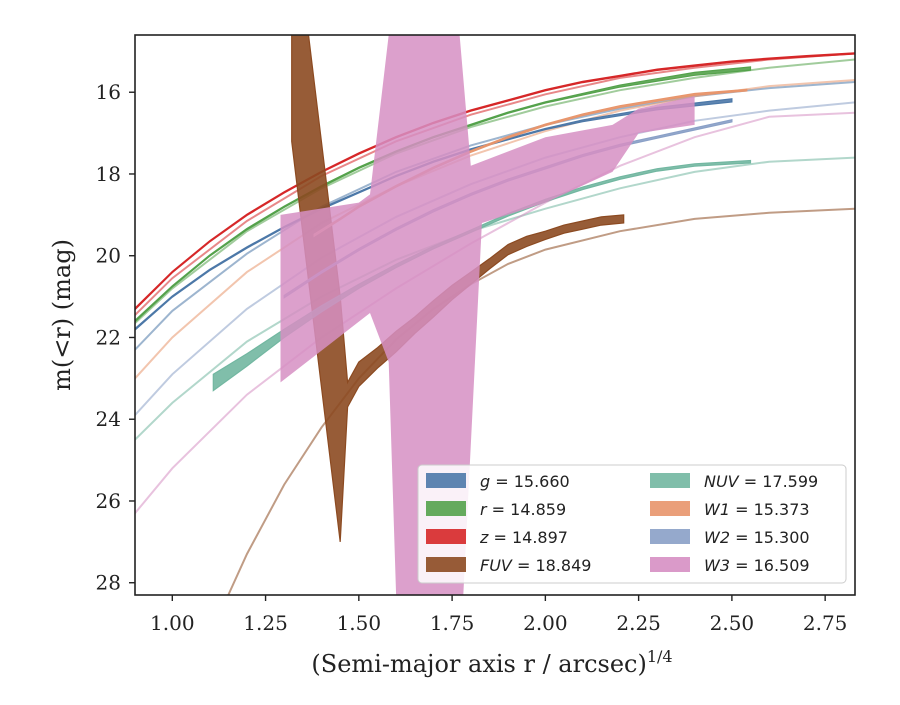 The width and height of the screenshot is (900, 705). I want to click on y-axis-title: m(<r) (mag), so click(62, 315).